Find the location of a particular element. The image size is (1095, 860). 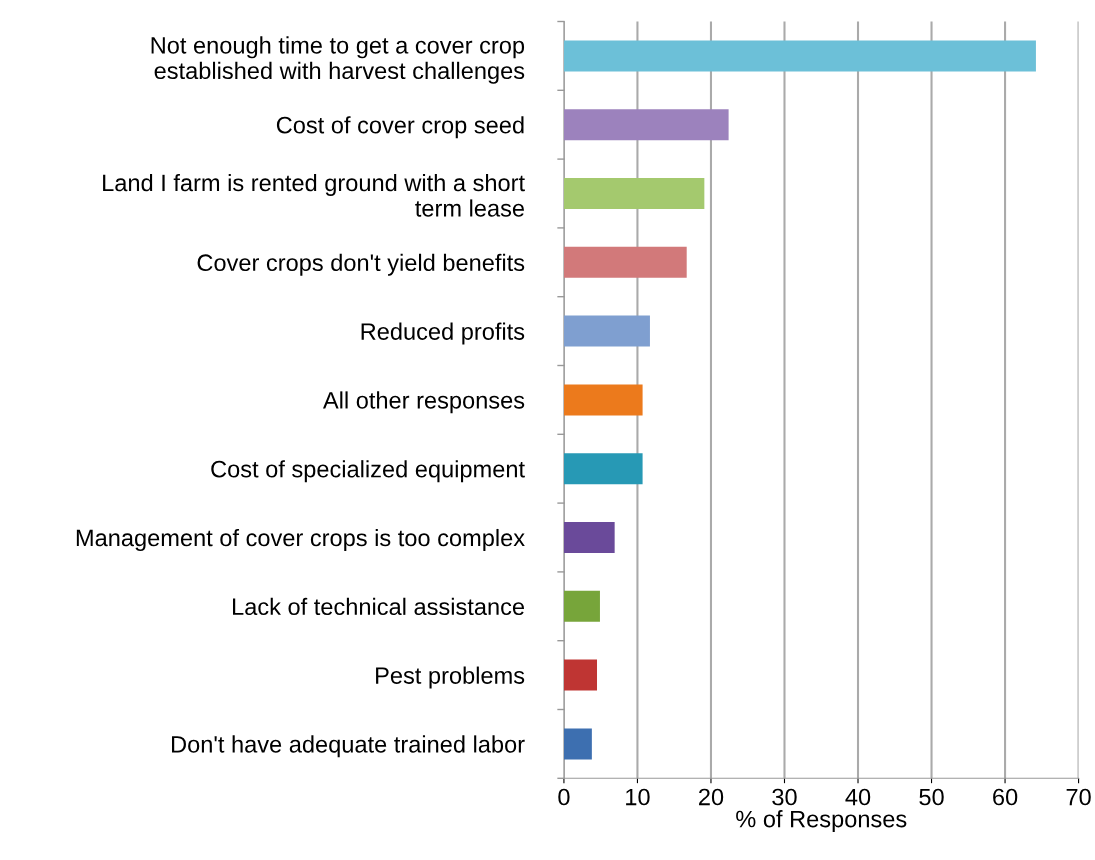

x-tick-label: 30 is located at coordinates (784, 797).